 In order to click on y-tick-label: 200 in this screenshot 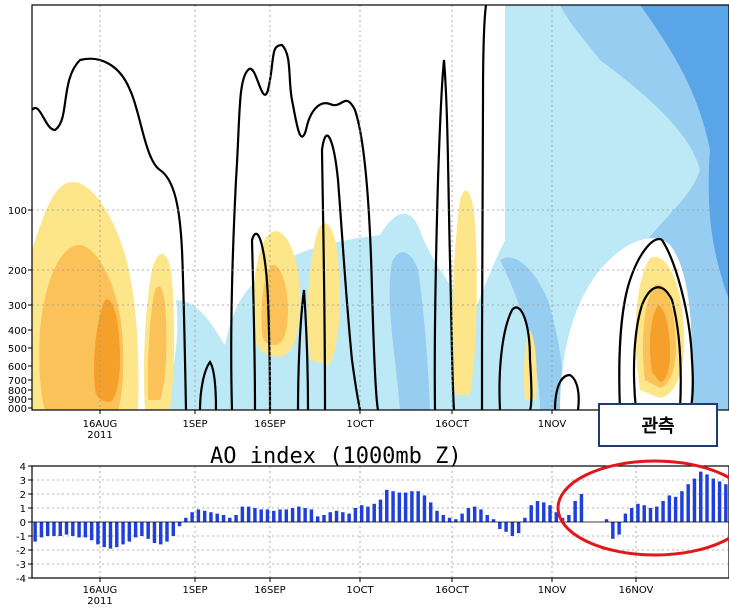, I will do `click(17, 271)`.